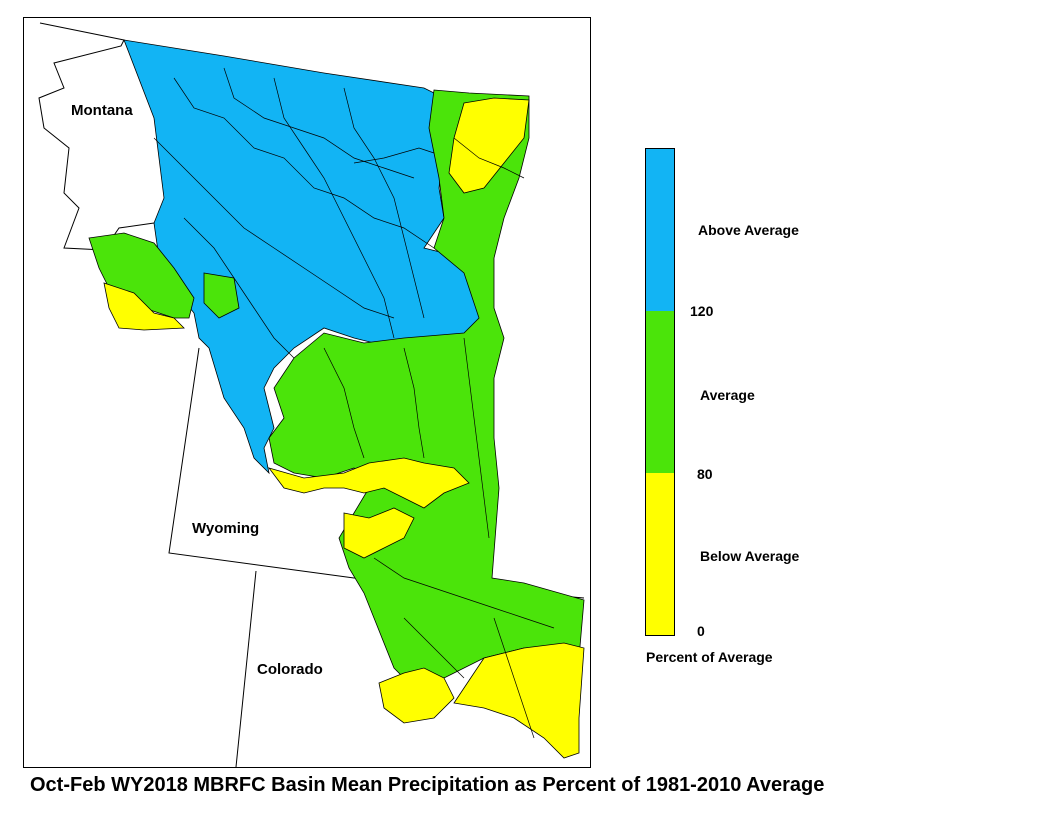  Describe the element at coordinates (709, 657) in the screenshot. I see `legend-title: Percent of Average` at that location.